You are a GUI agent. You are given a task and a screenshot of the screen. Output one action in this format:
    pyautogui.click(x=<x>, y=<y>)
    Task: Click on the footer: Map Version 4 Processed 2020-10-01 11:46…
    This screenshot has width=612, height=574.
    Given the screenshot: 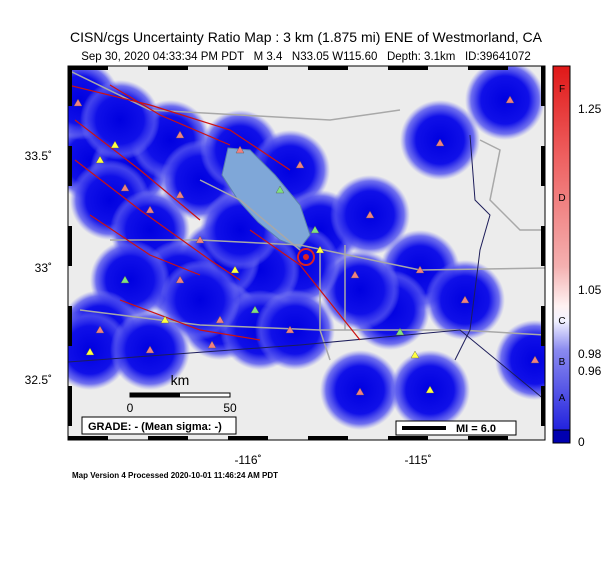 What is the action you would take?
    pyautogui.click(x=175, y=475)
    